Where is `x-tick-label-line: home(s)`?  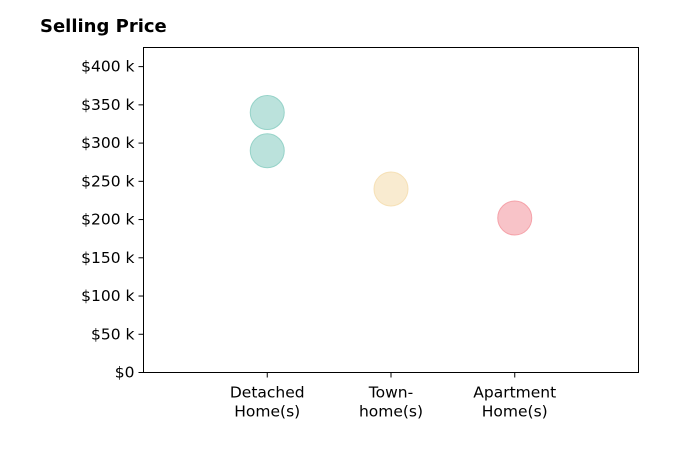 x-tick-label-line: home(s) is located at coordinates (391, 412).